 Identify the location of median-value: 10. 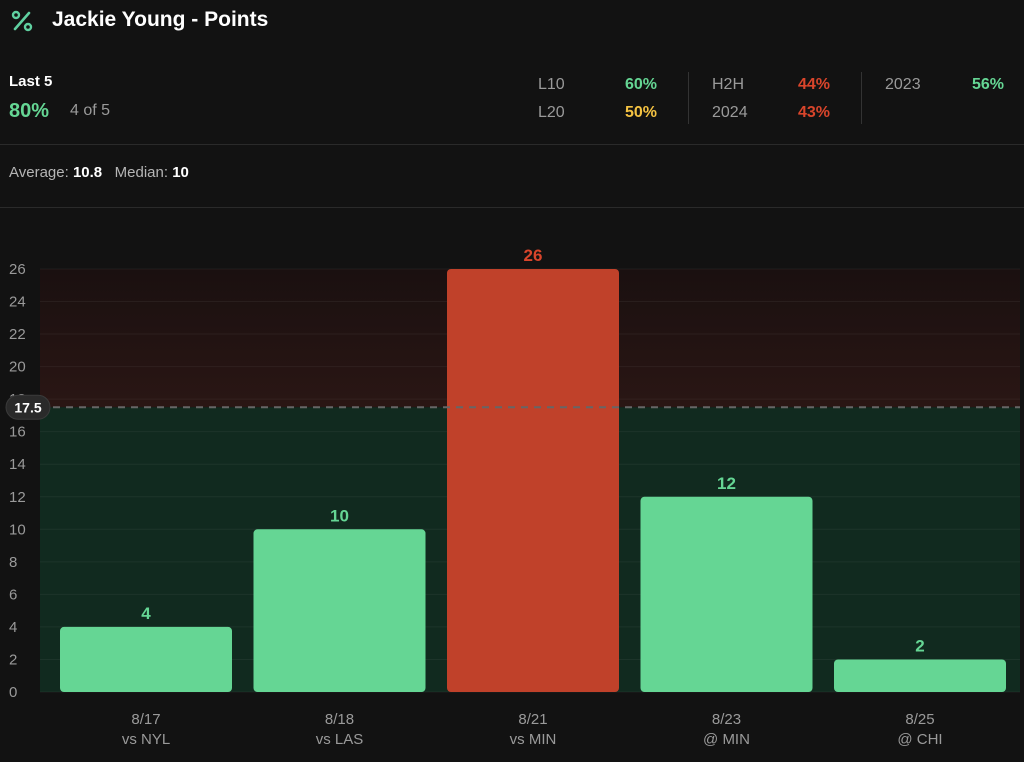
(180, 172).